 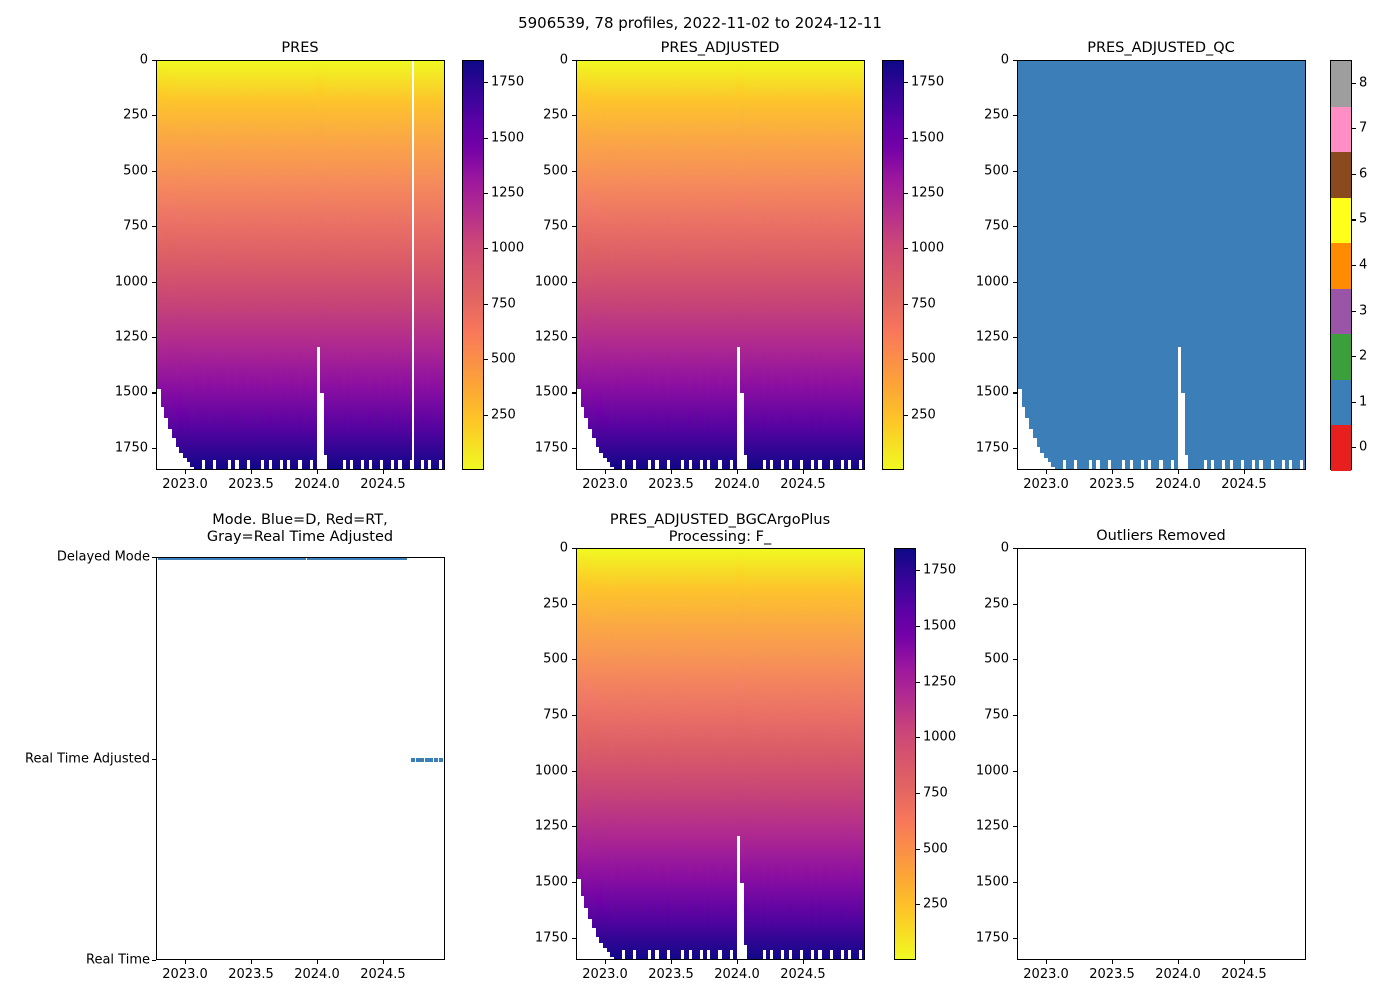 What do you see at coordinates (720, 265) in the screenshot?
I see `panel-pres-adjusted-axes` at bounding box center [720, 265].